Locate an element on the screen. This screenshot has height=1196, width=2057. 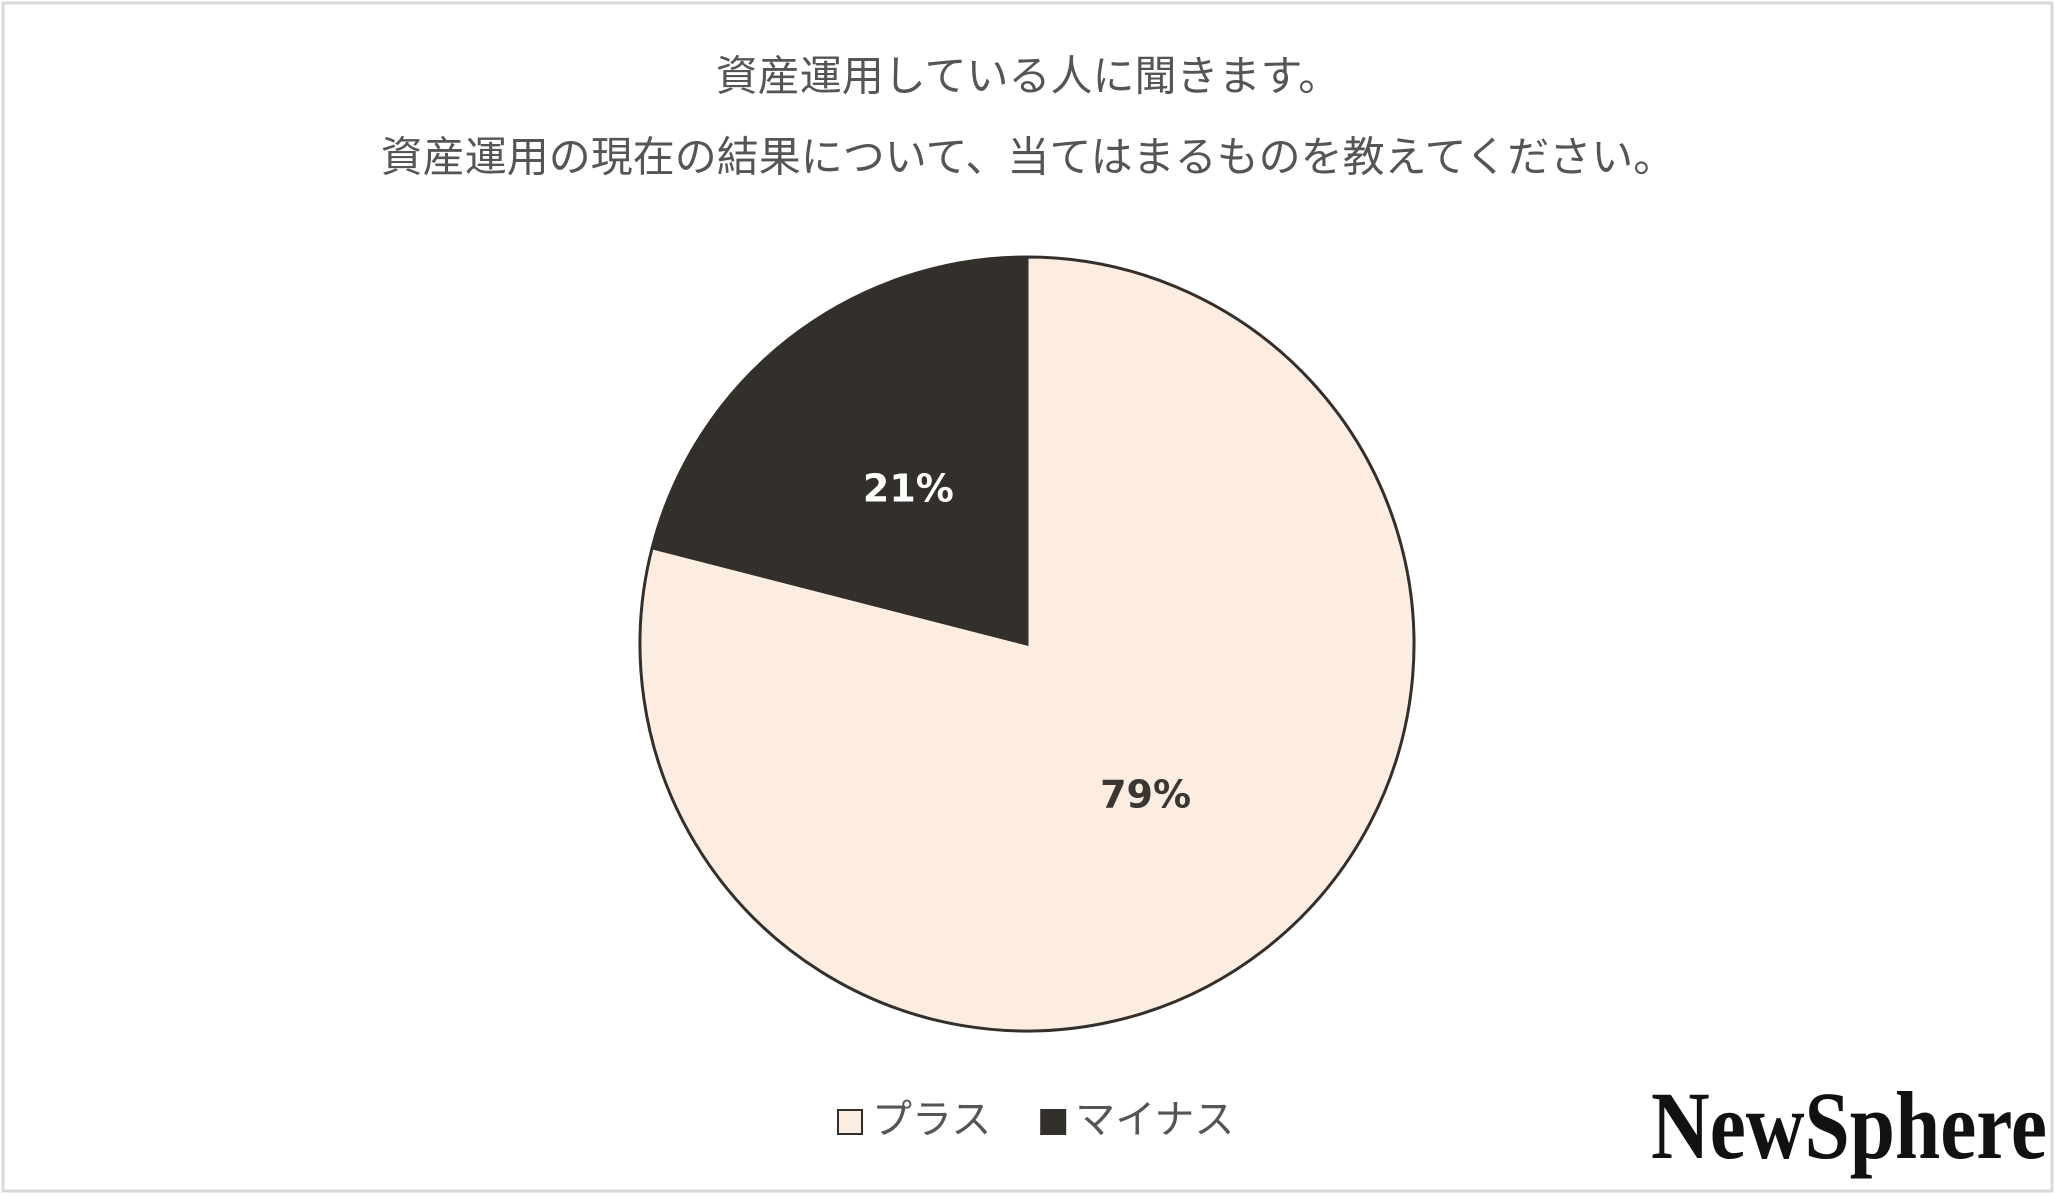
legend-label: マイナス is located at coordinates (1154, 1120).